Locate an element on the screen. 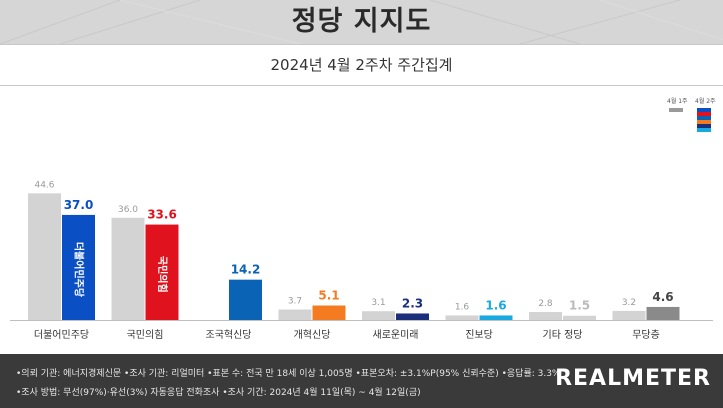 Image resolution: width=723 pixels, height=408 pixels. value-label-prev-4: 3.1 is located at coordinates (378, 303).